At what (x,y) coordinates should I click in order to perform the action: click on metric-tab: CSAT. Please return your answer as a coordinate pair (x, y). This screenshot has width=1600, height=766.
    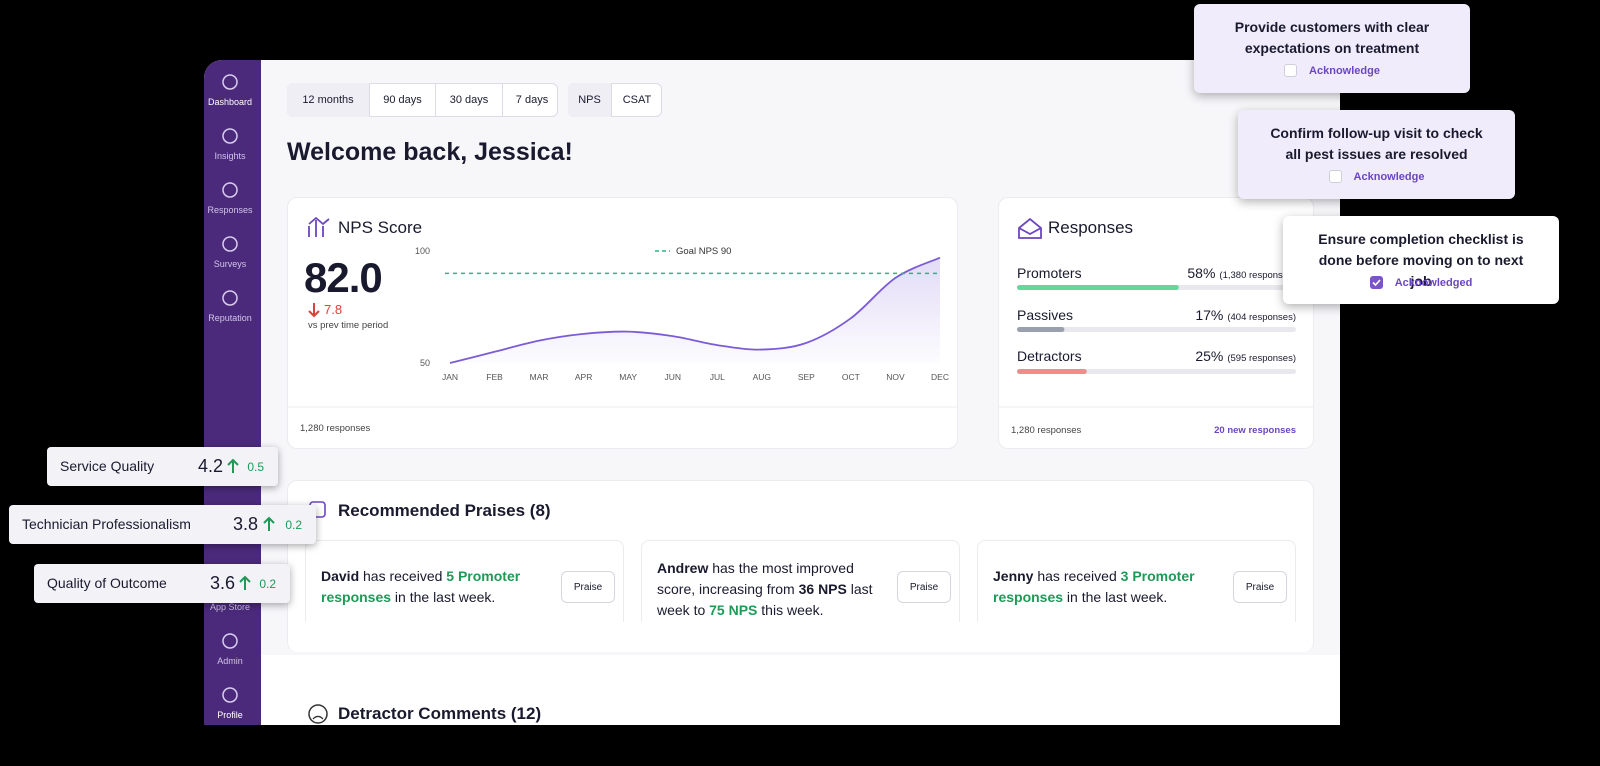
    Looking at the image, I should click on (636, 100).